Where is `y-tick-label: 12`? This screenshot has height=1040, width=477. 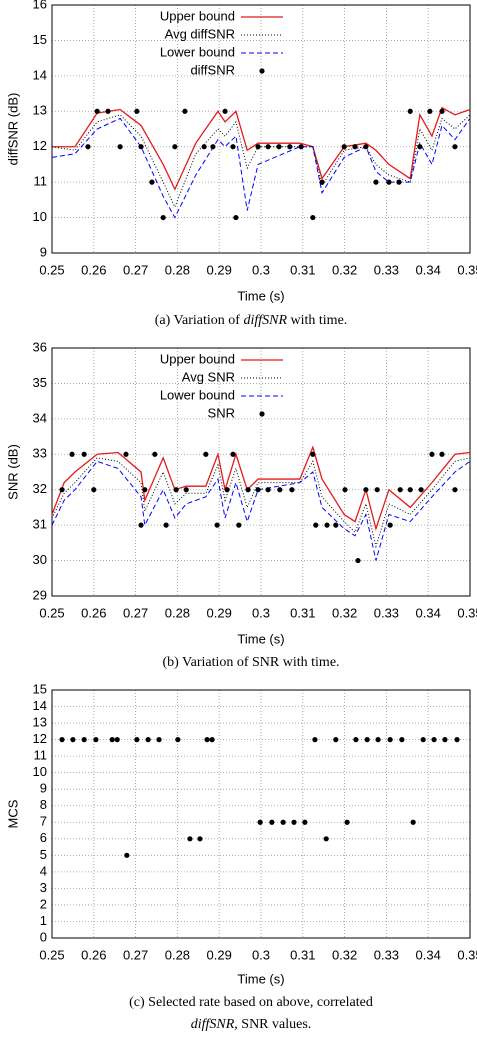
y-tick-label: 12 is located at coordinates (40, 145).